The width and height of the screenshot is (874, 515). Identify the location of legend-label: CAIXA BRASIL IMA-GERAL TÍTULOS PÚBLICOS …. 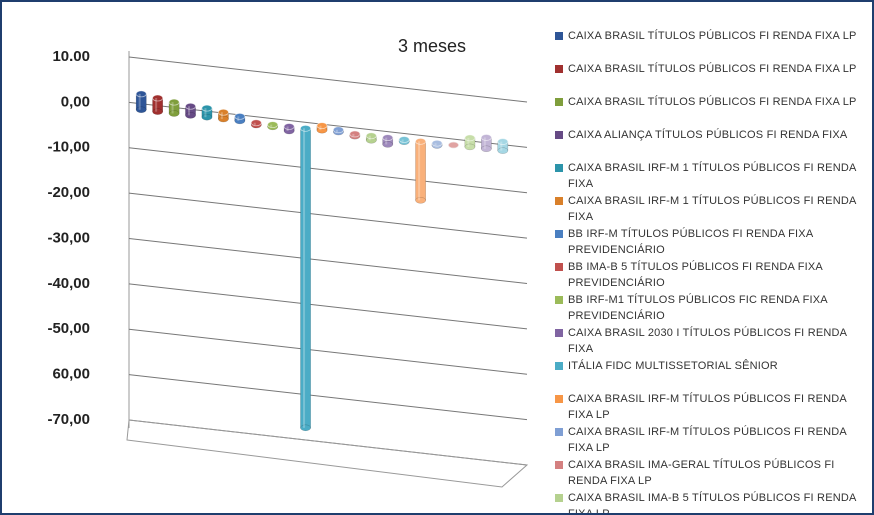
(701, 473).